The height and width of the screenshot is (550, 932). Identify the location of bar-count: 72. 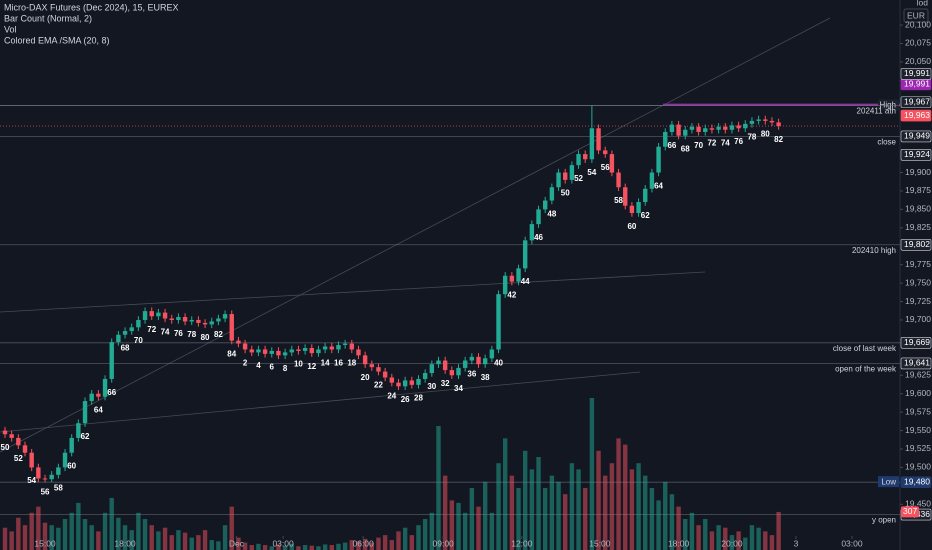
(711, 143).